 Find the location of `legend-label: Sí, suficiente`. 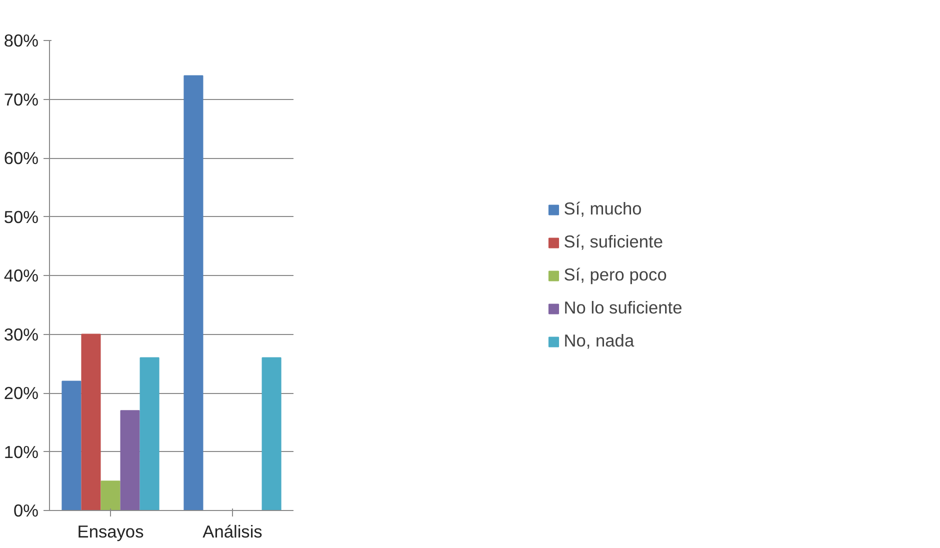

legend-label: Sí, suficiente is located at coordinates (613, 242).